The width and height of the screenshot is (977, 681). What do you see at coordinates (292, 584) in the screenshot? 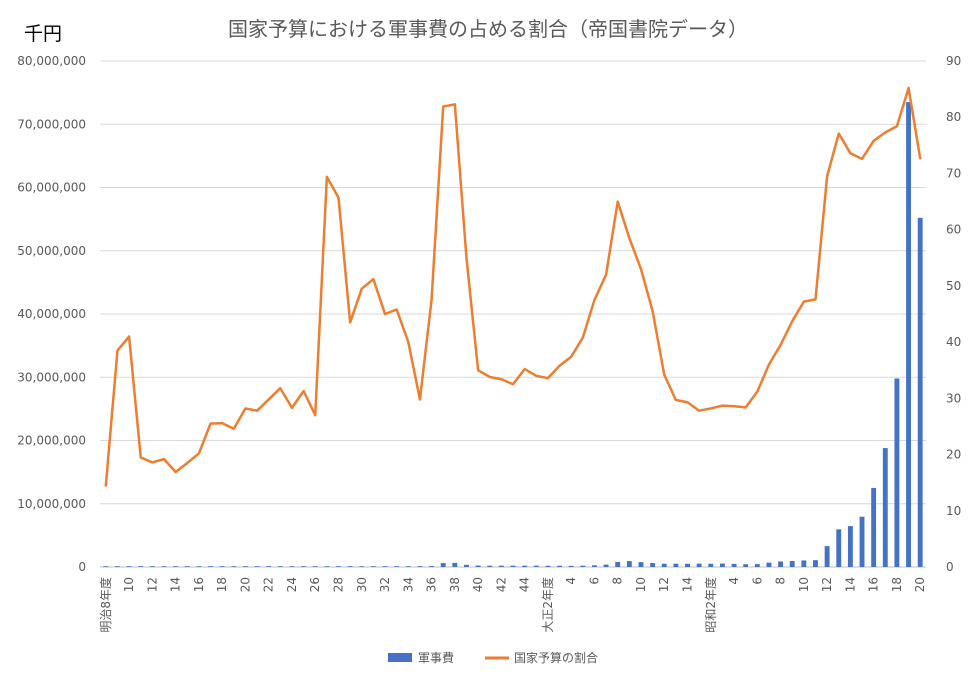
I see `x-tick-label: 24` at bounding box center [292, 584].